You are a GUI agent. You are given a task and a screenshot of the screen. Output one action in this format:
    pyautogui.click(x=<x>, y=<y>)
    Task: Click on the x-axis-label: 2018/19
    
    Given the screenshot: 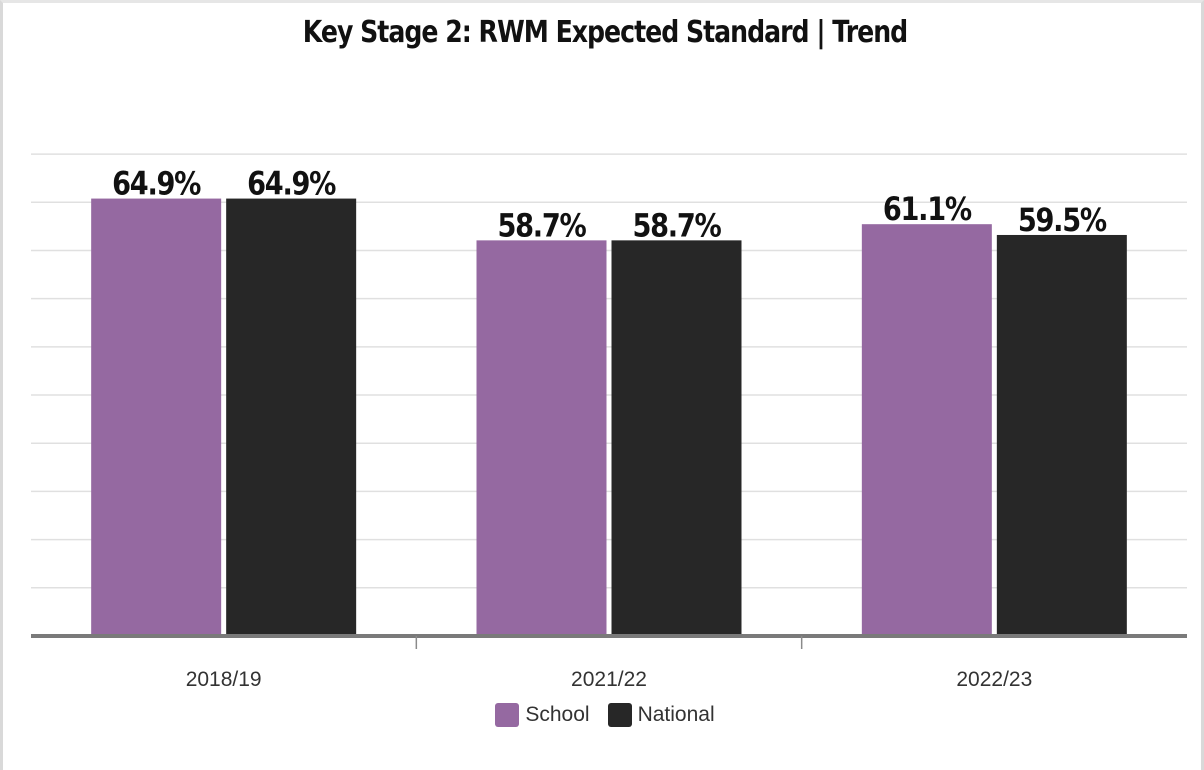 What is the action you would take?
    pyautogui.click(x=224, y=679)
    